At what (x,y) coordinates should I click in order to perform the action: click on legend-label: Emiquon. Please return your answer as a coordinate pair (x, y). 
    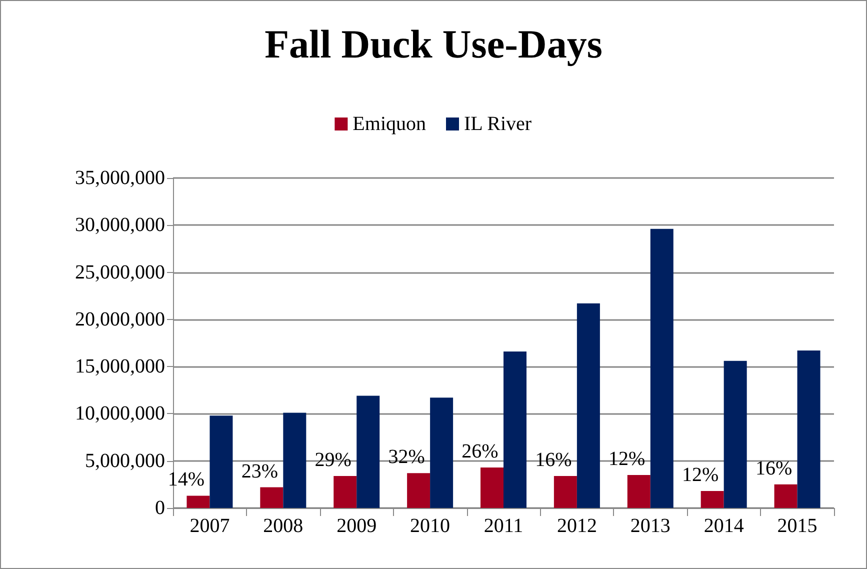
    Looking at the image, I should click on (389, 124).